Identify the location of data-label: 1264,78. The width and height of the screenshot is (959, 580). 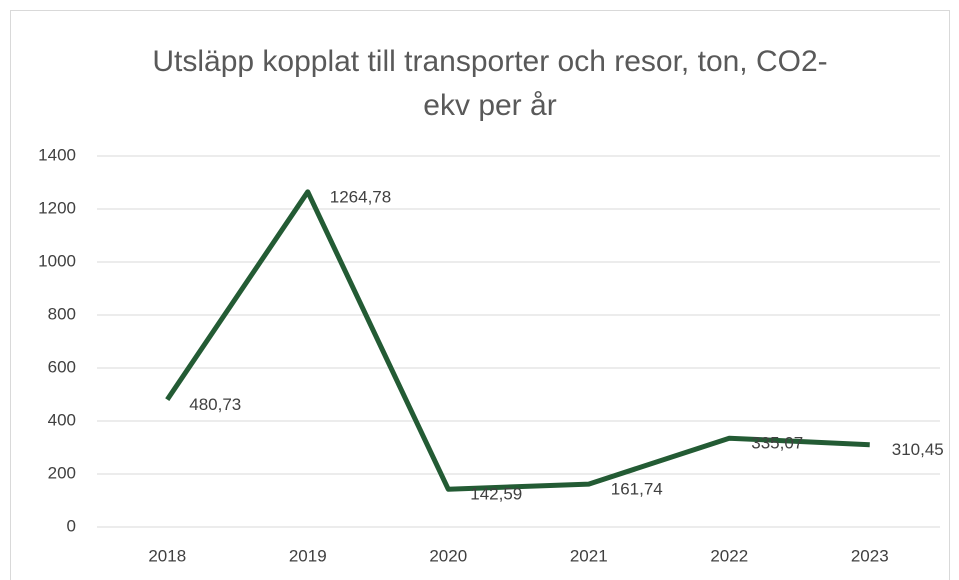
(360, 196).